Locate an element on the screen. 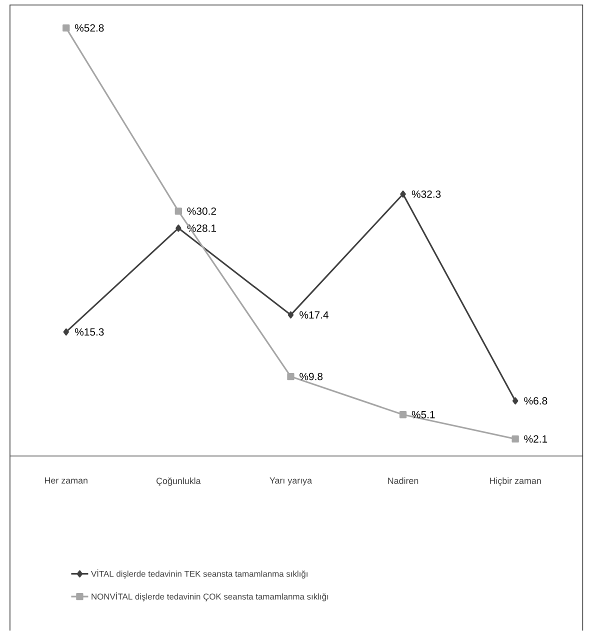 This screenshot has width=593, height=631. data-label: %32.3 is located at coordinates (426, 194).